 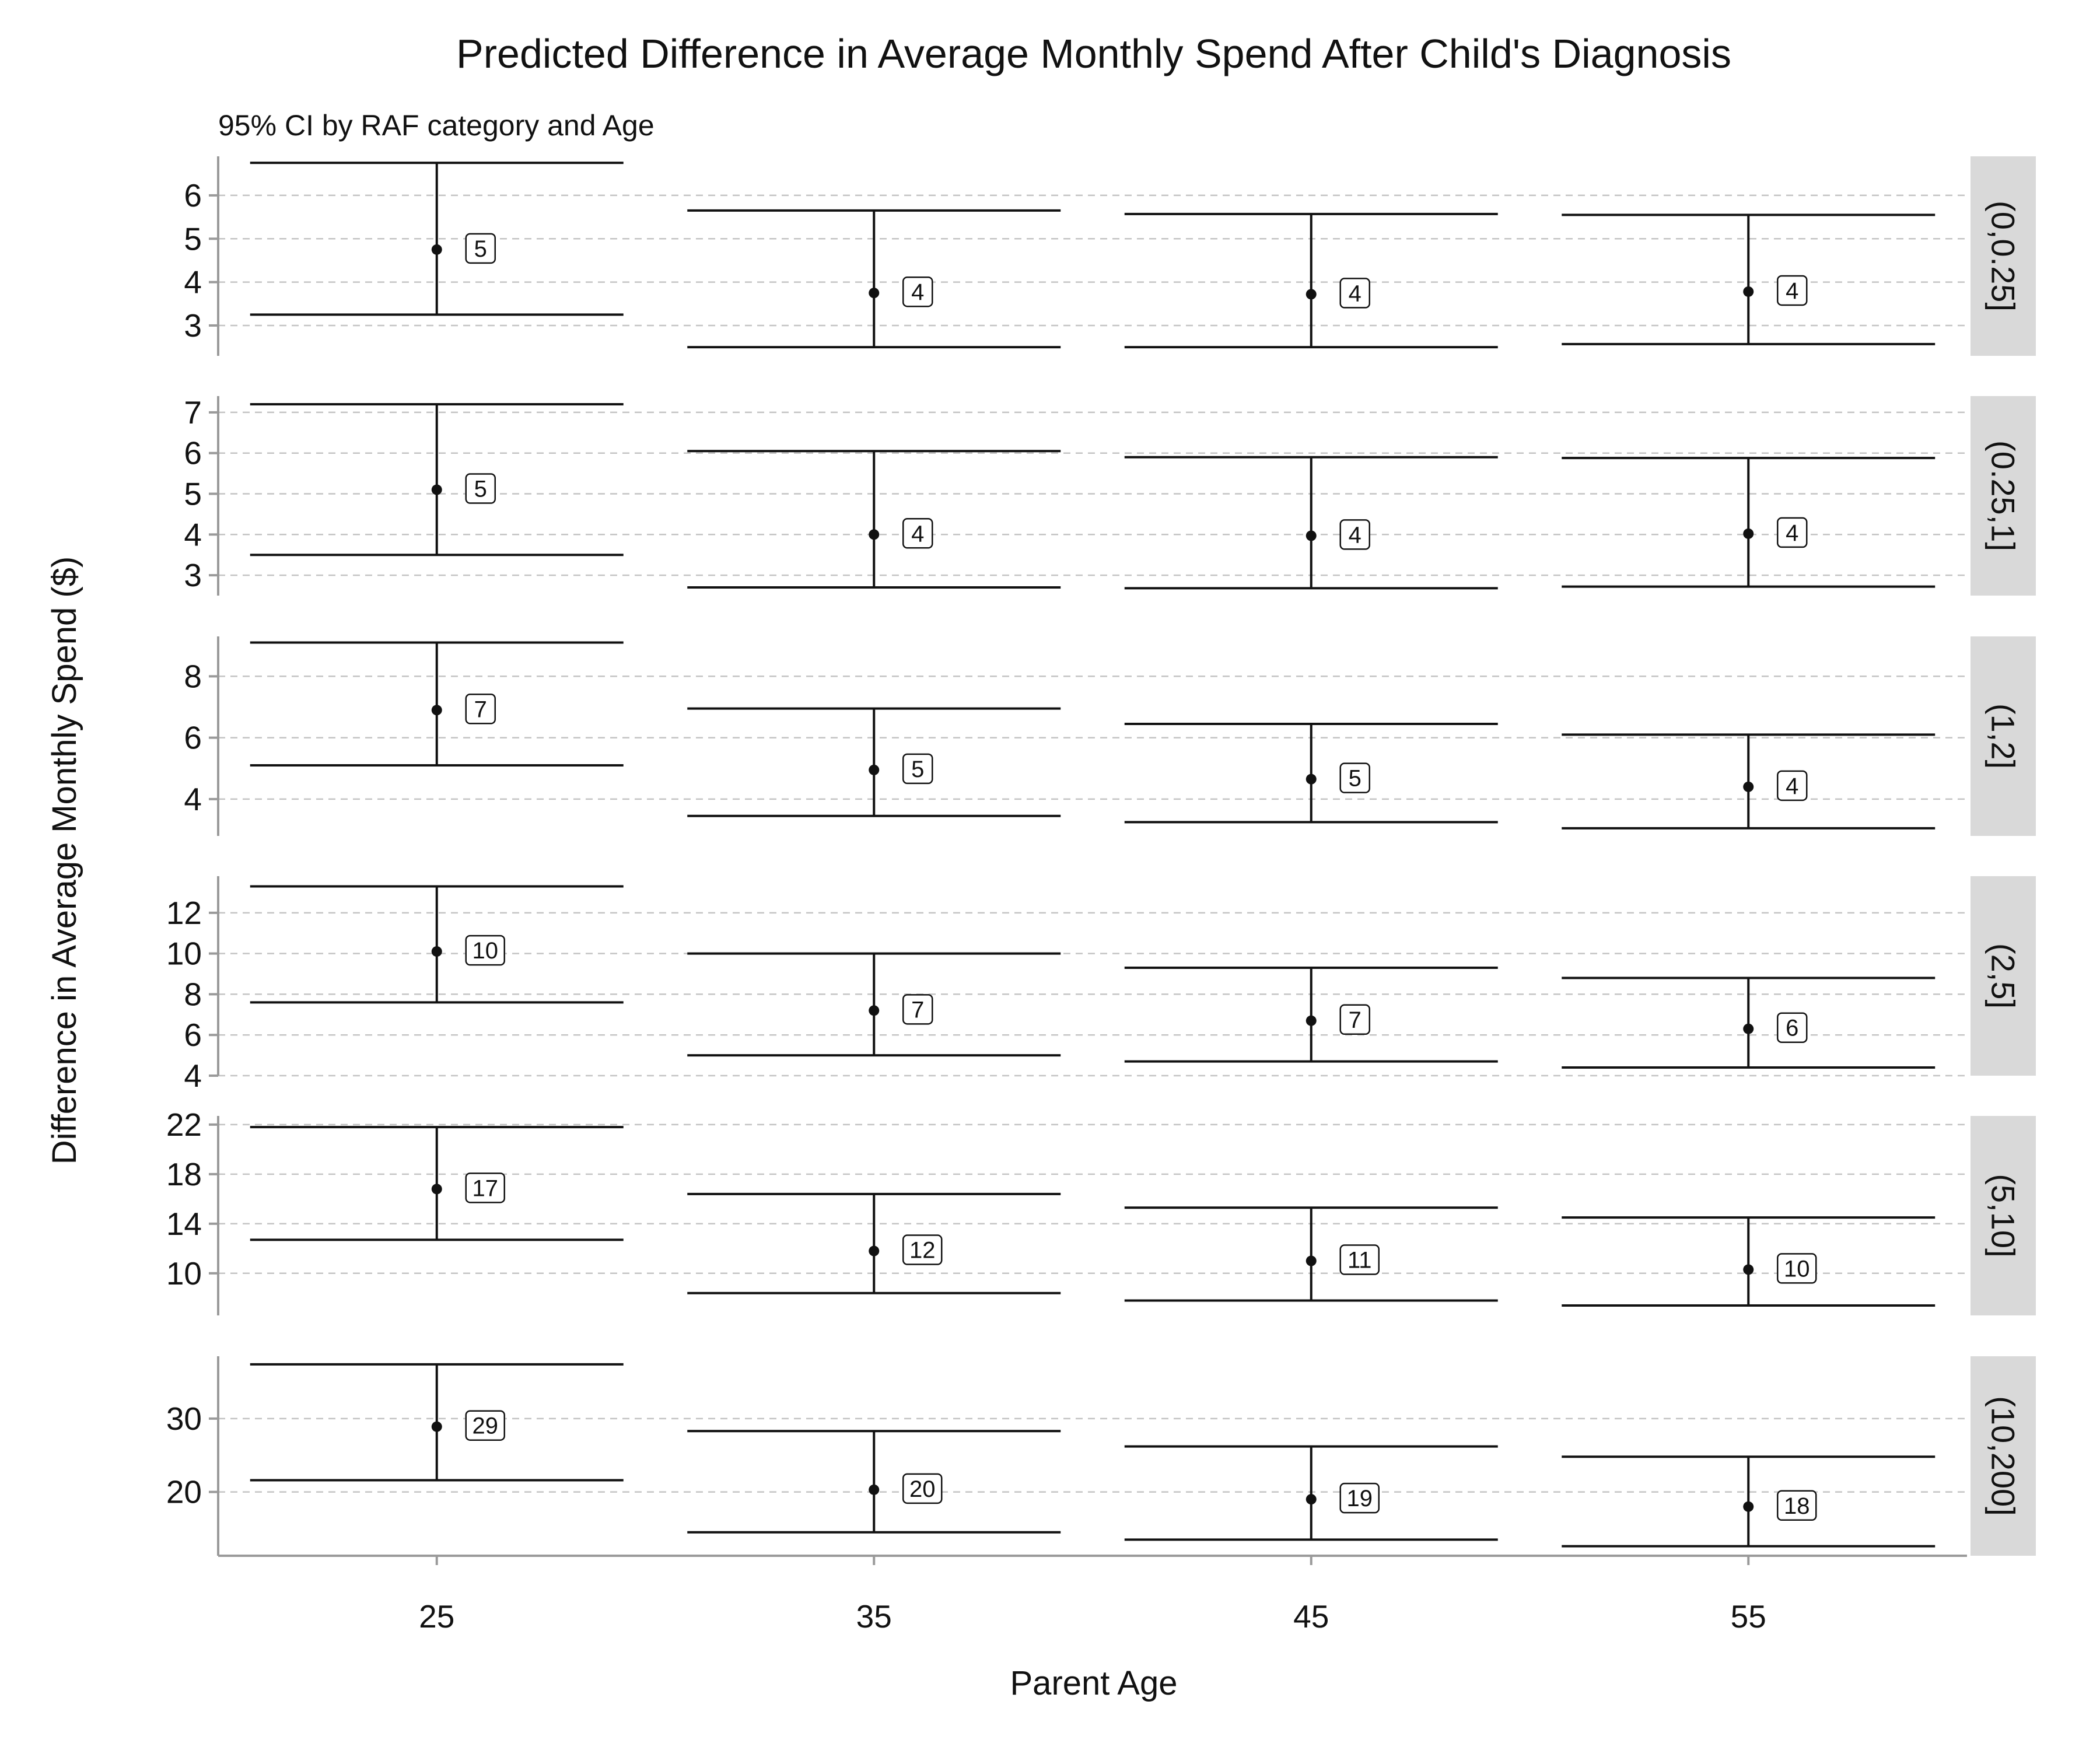 I want to click on y-axis-title: Difference in Average Monthly Spend ($), so click(x=64, y=860).